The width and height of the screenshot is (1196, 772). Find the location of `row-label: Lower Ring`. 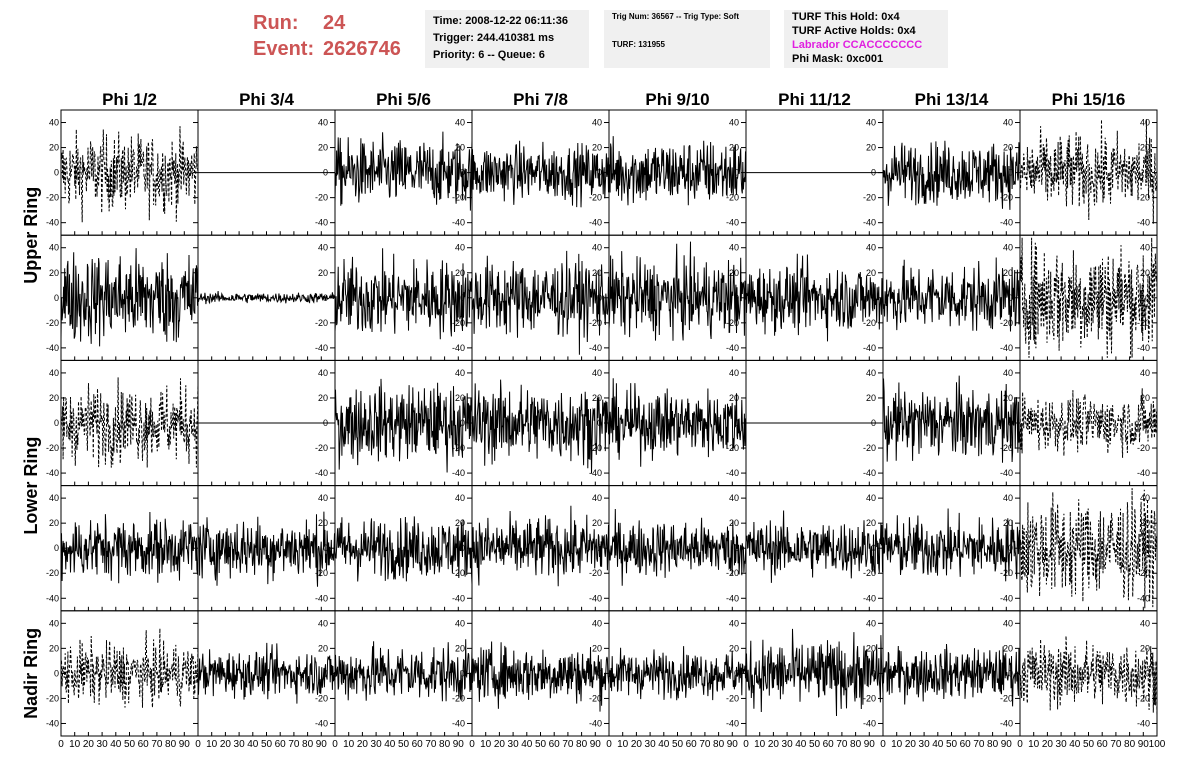

row-label: Lower Ring is located at coordinates (31, 486).